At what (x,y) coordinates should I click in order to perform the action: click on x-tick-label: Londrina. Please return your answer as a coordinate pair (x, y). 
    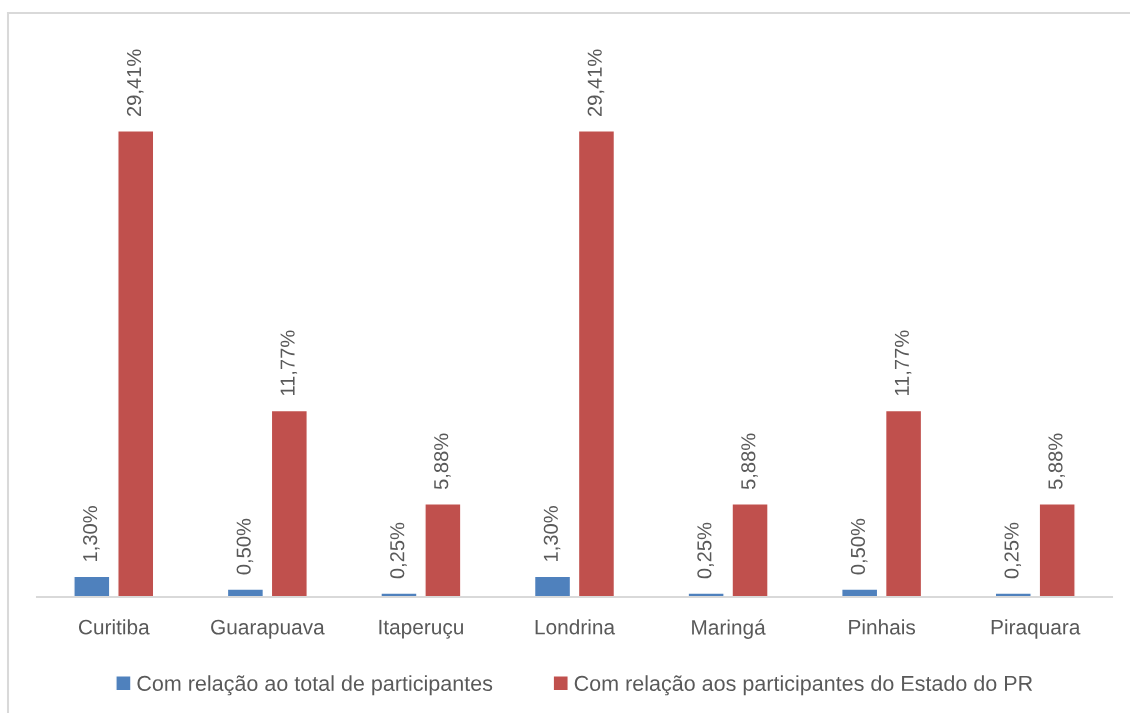
    Looking at the image, I should click on (575, 627).